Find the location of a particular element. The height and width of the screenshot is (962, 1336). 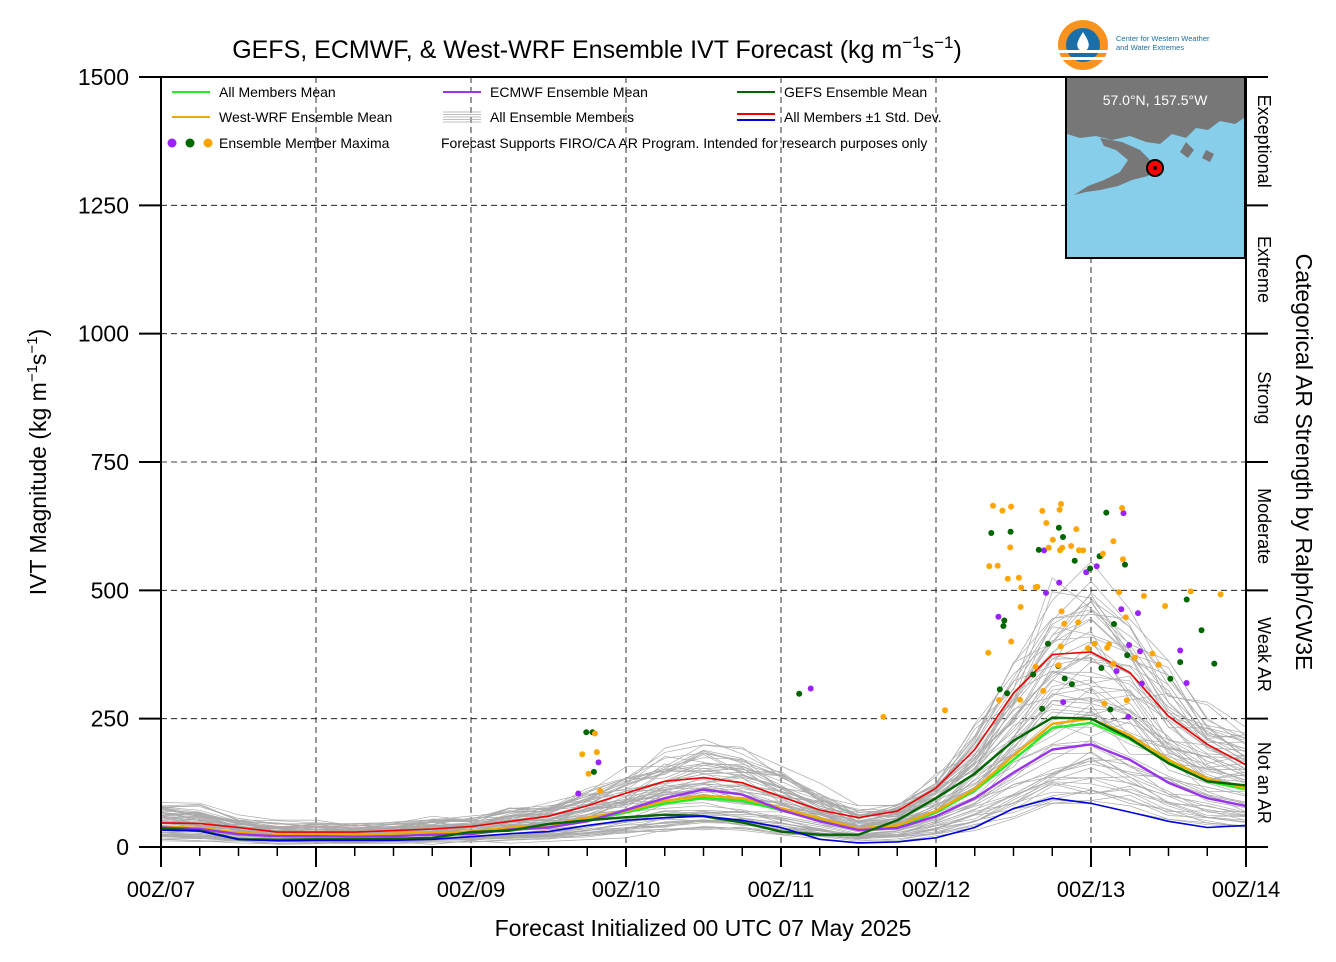

legend-ecmwf-mean: ECMWF Ensemble Mean is located at coordinates (569, 92).